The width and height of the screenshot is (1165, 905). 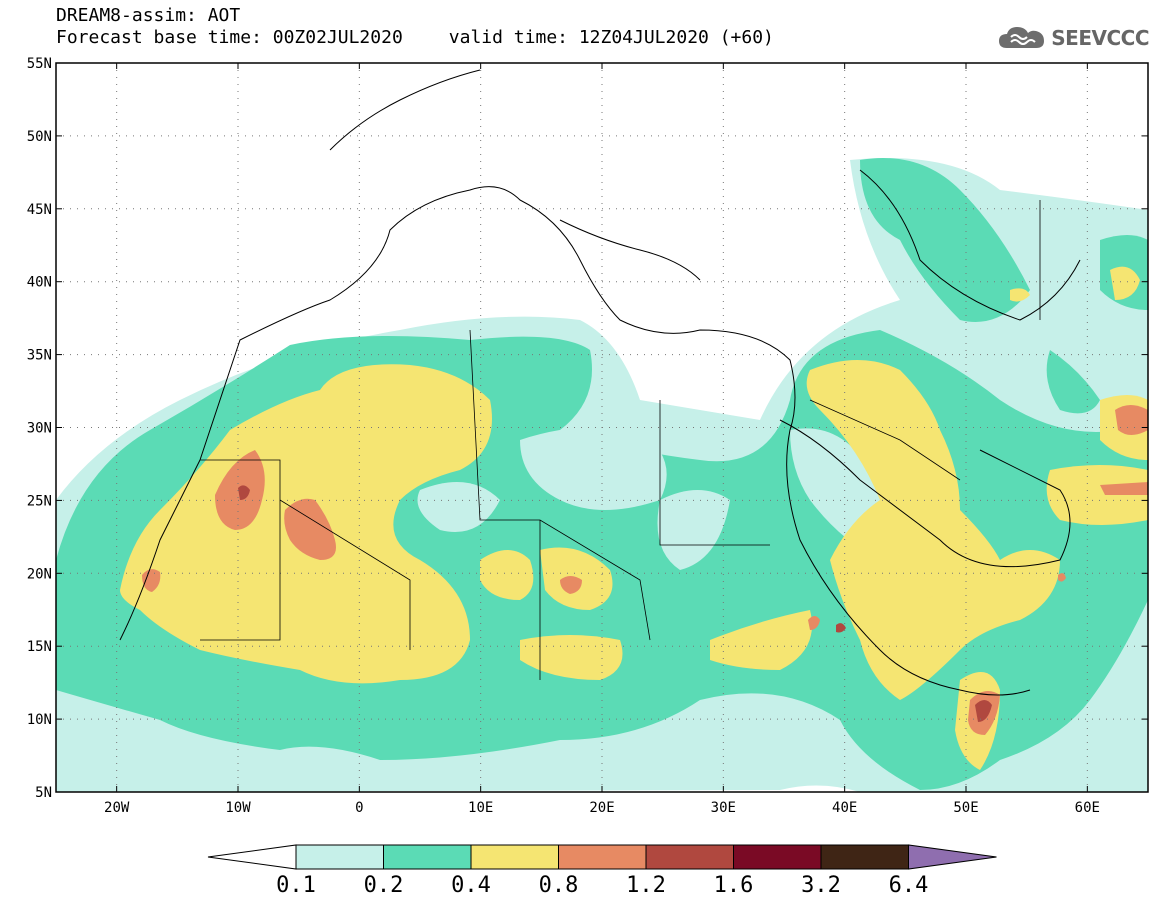 I want to click on lat-label: 20N, so click(x=39, y=574).